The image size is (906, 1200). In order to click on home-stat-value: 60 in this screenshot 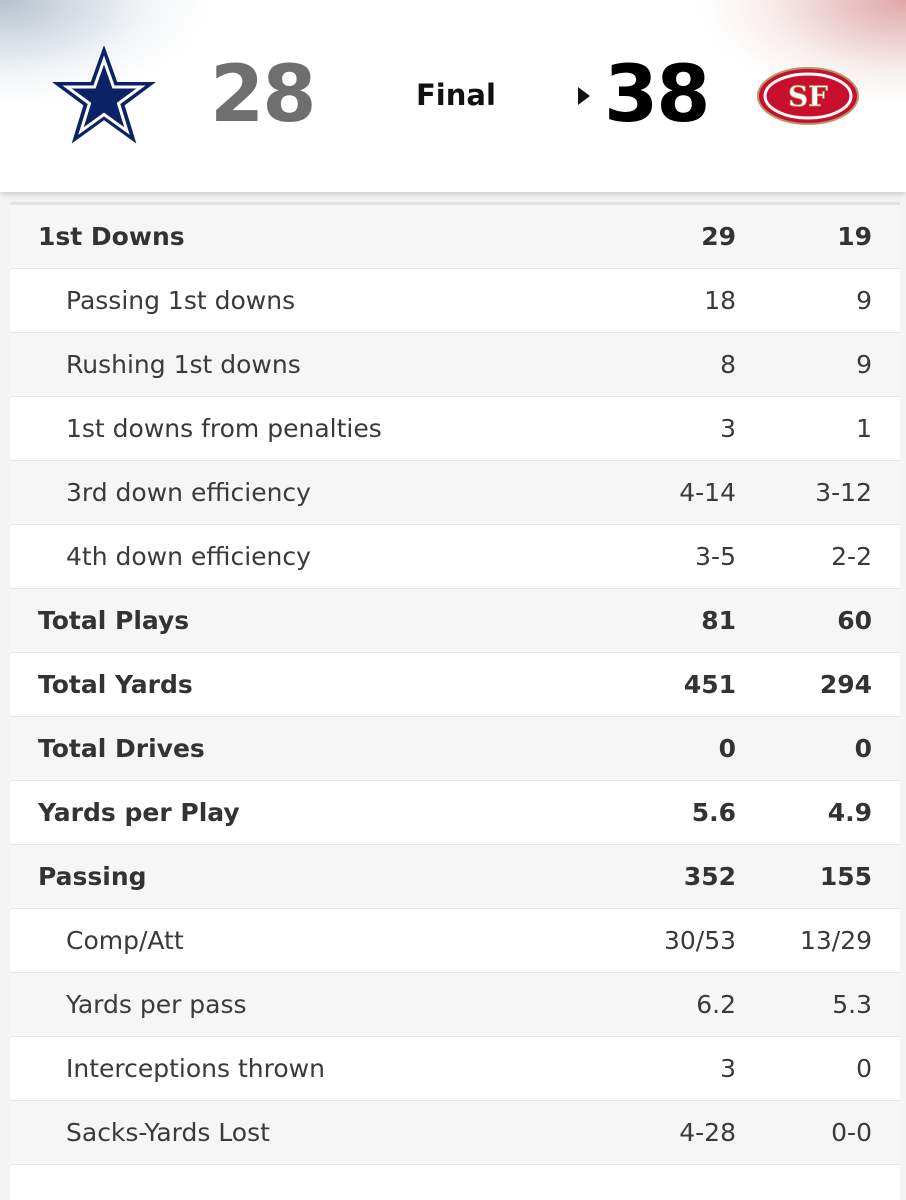, I will do `click(854, 620)`.